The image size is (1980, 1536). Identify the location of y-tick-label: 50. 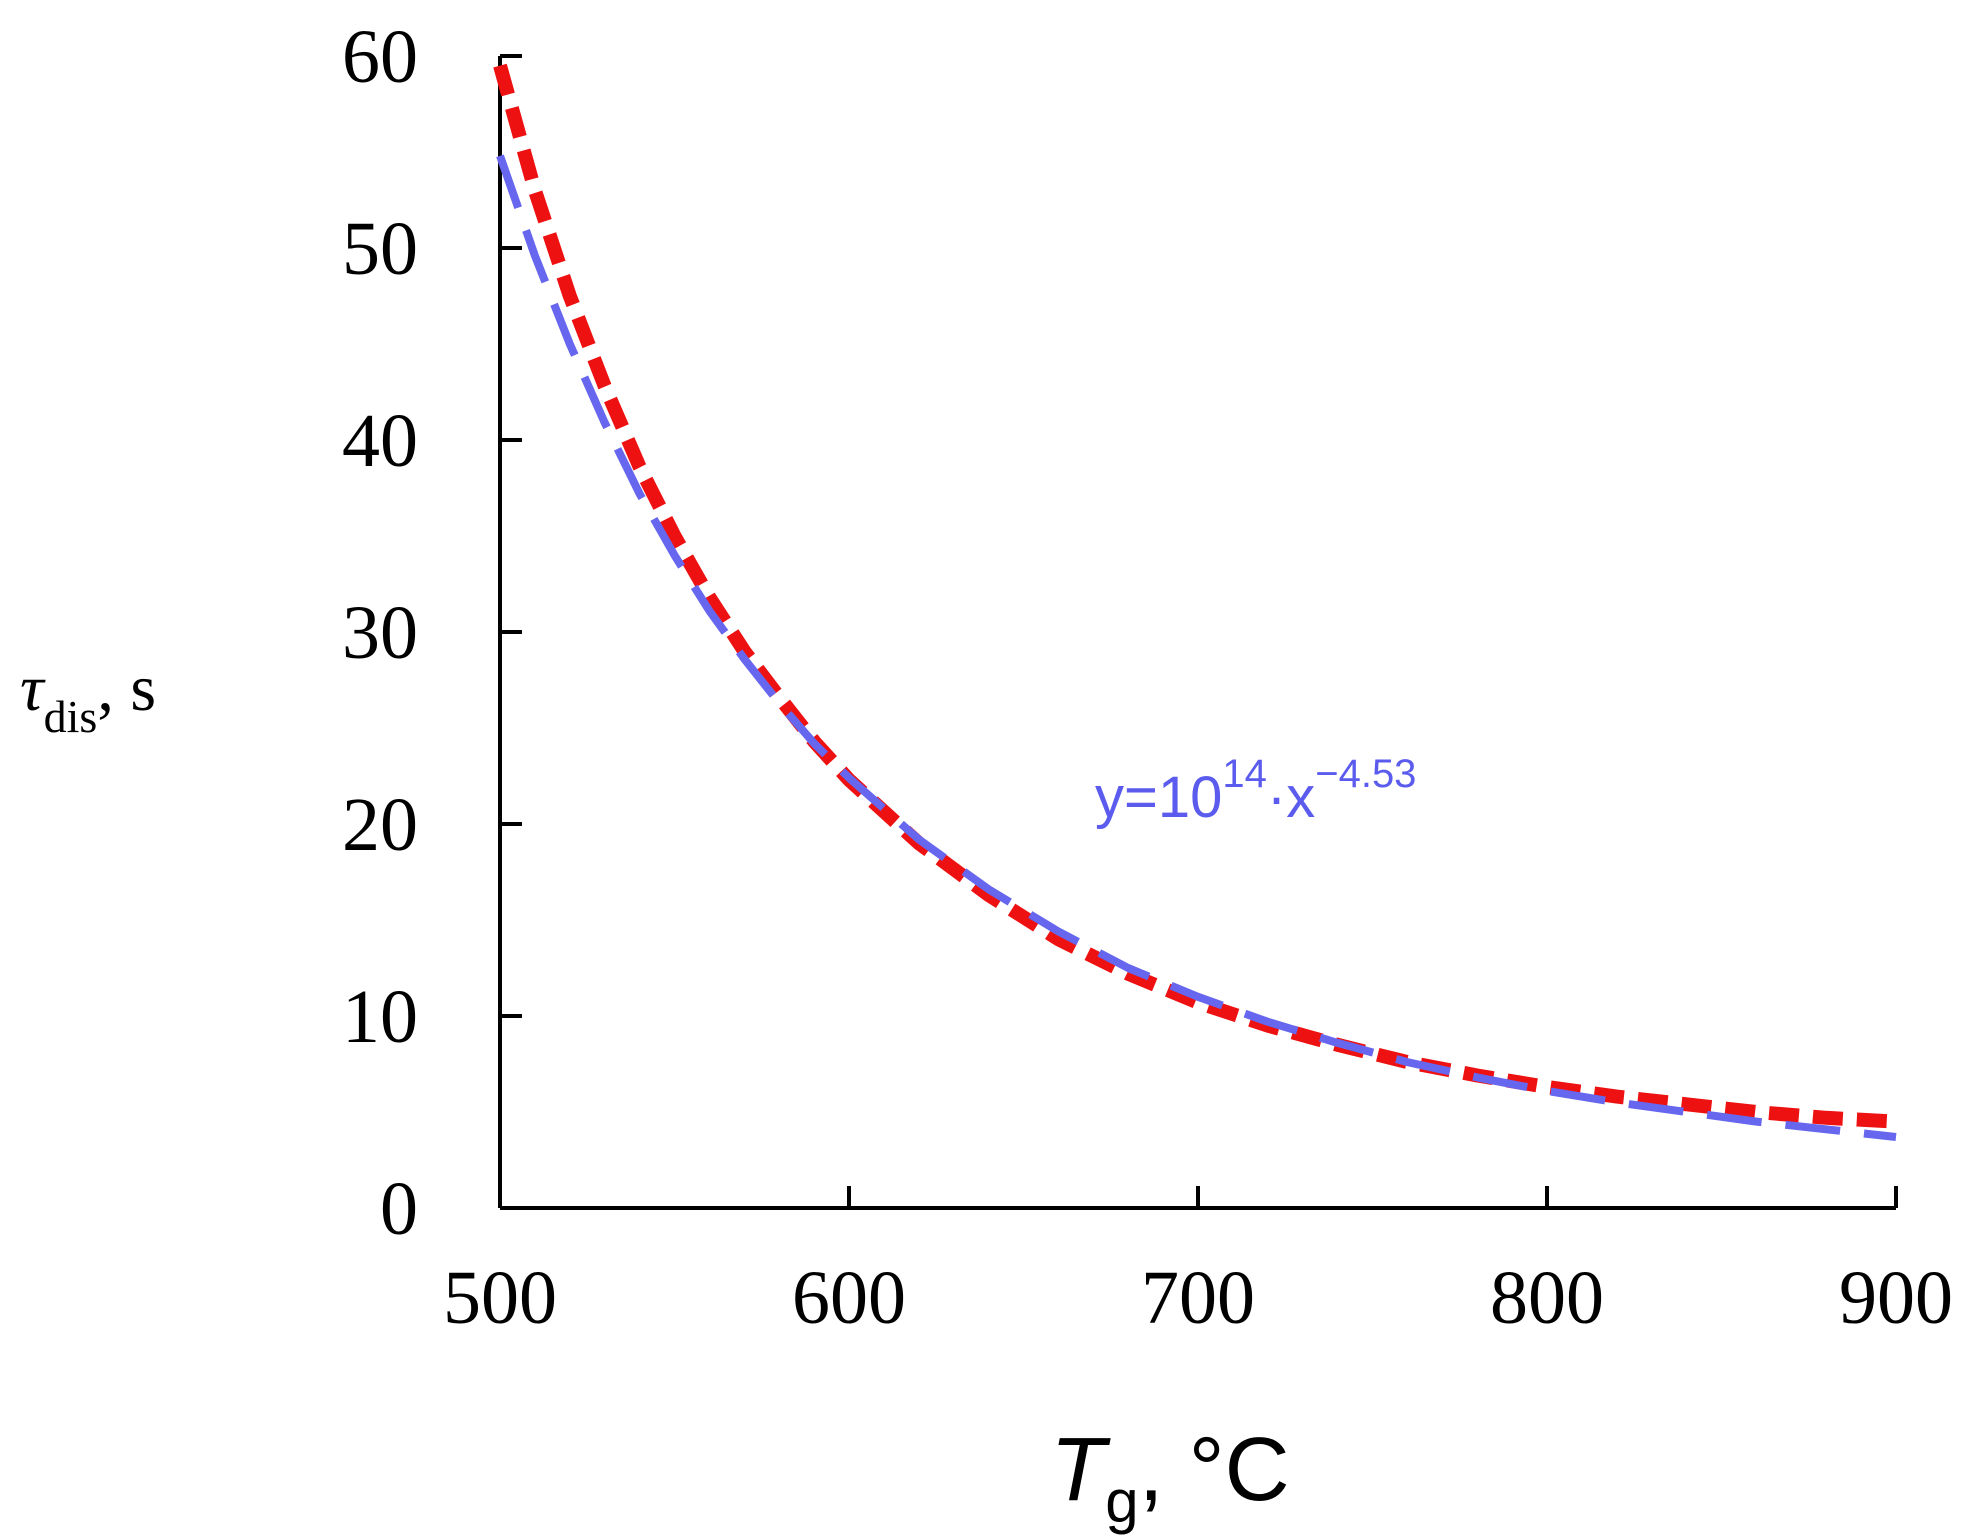
(380, 249).